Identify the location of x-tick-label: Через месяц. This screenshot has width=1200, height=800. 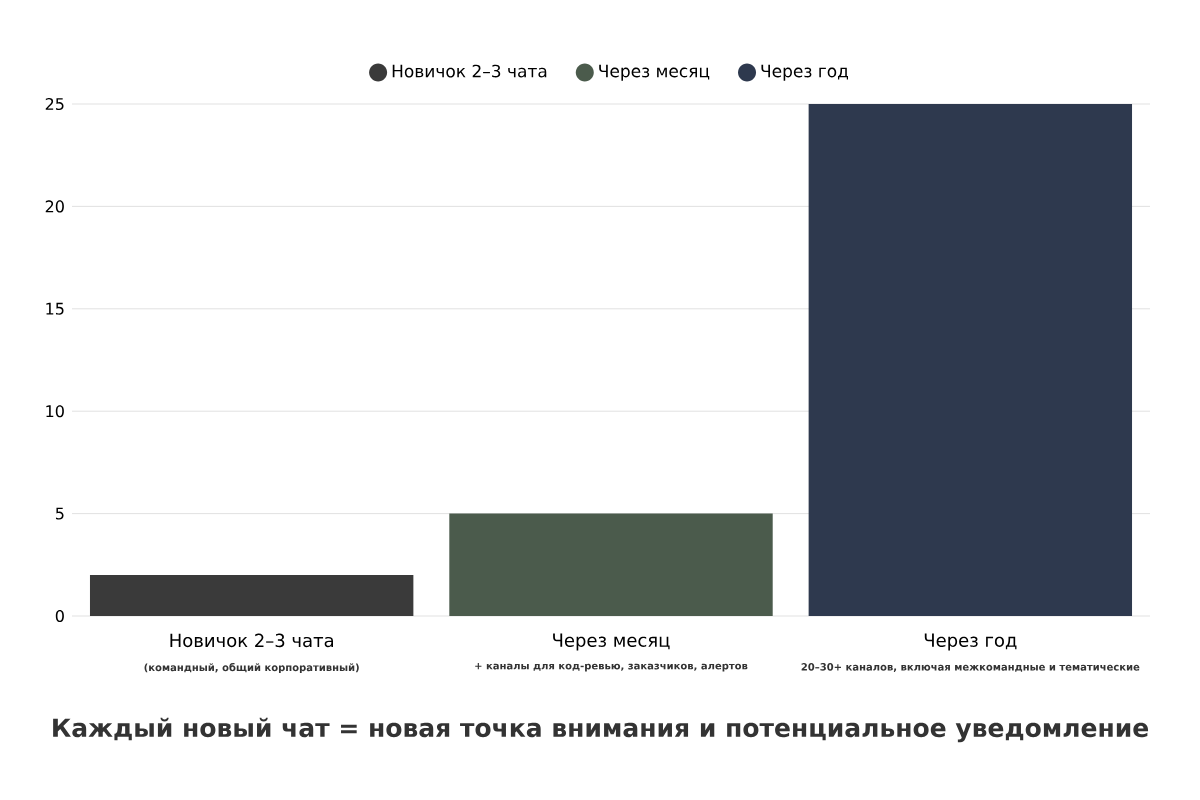
(611, 642).